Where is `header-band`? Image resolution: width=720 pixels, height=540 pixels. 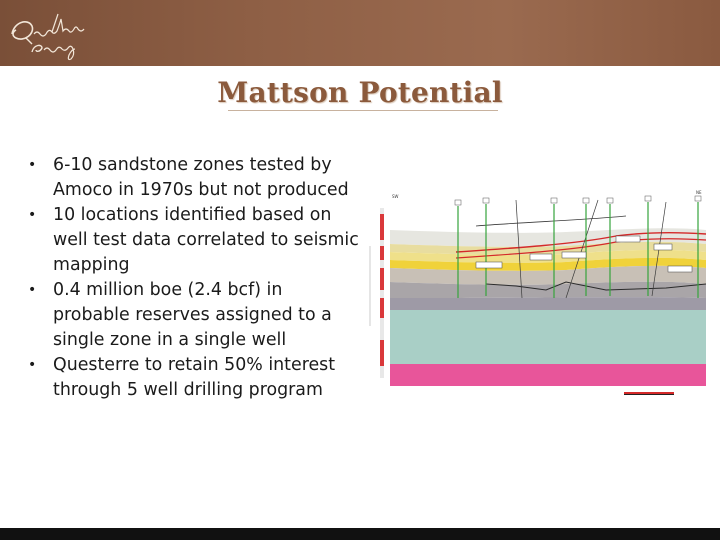
header-band is located at coordinates (360, 33).